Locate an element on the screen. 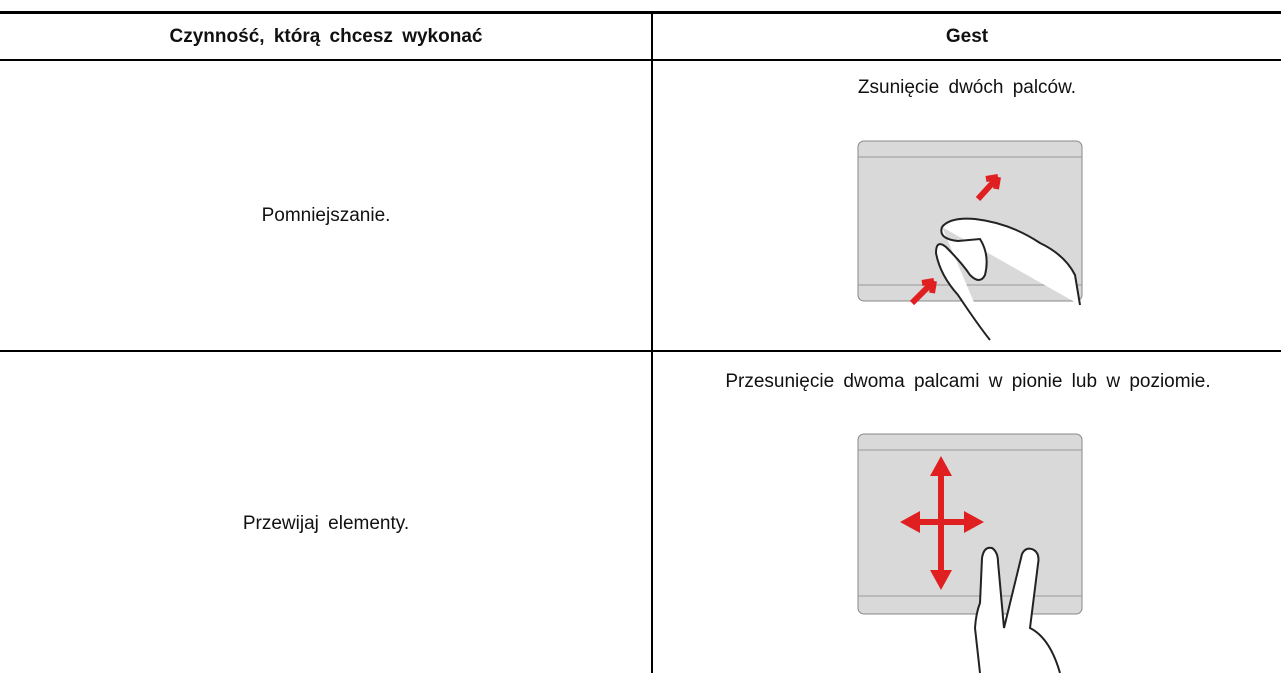 The image size is (1281, 673). column-divider is located at coordinates (652, 342).